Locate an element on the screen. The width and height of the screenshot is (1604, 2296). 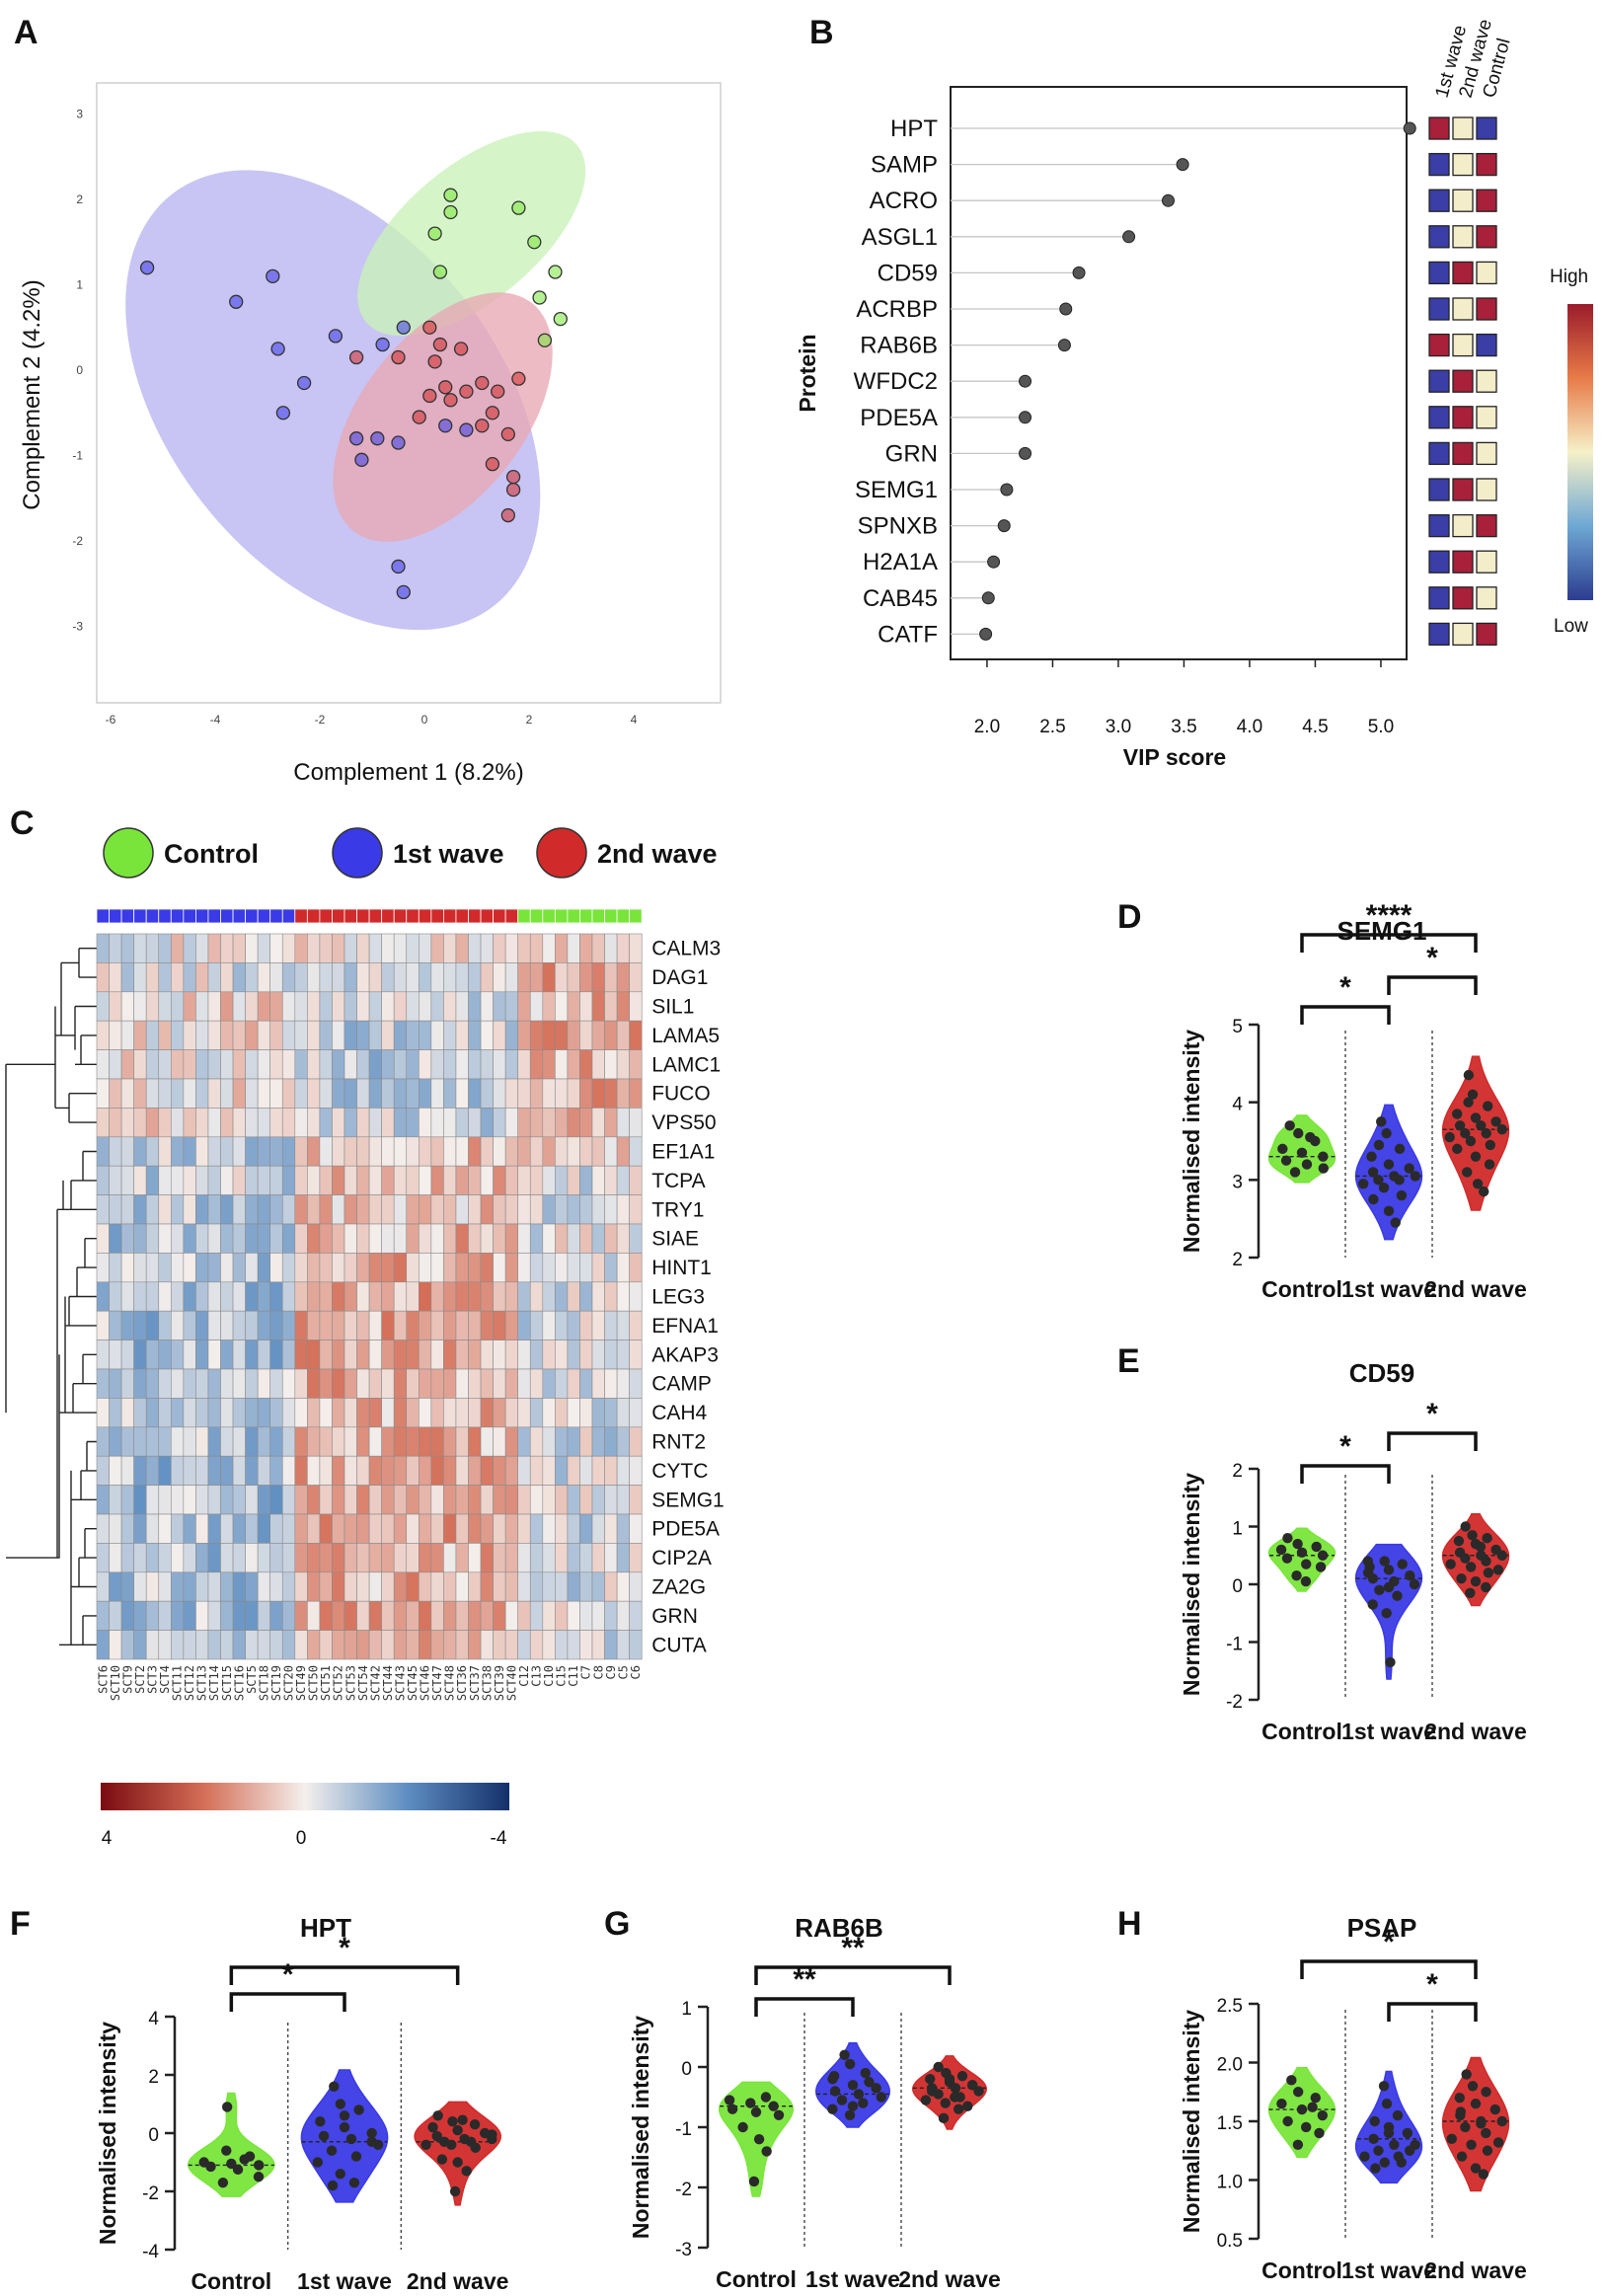
dendrogram-branch is located at coordinates (82, 1108).